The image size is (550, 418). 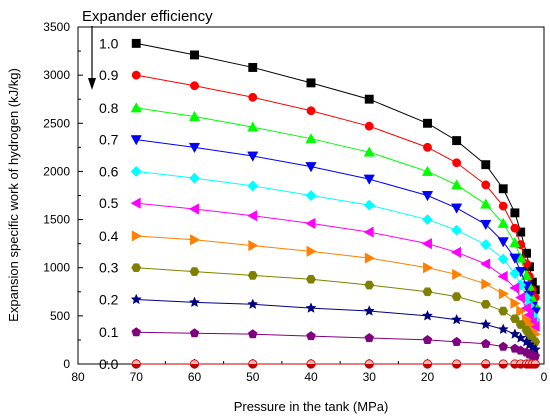 What do you see at coordinates (335, 364) in the screenshot?
I see `series-0.0` at bounding box center [335, 364].